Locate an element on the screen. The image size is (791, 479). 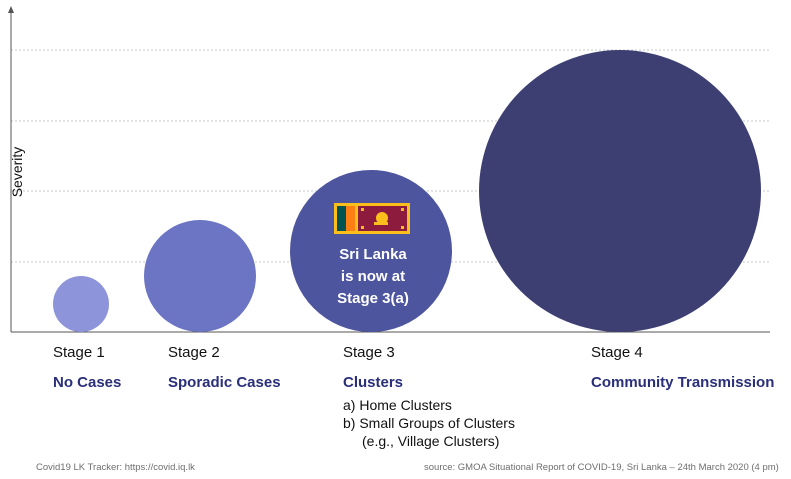
stage-3-label: Stage 3 is located at coordinates (369, 352).